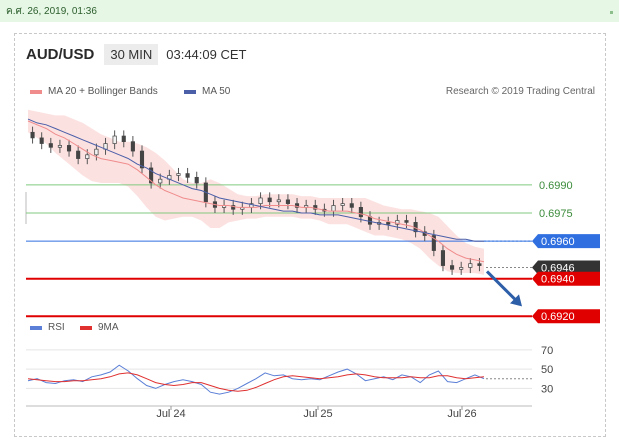  I want to click on research-credit: Research © 2019 Trading Central, so click(520, 91).